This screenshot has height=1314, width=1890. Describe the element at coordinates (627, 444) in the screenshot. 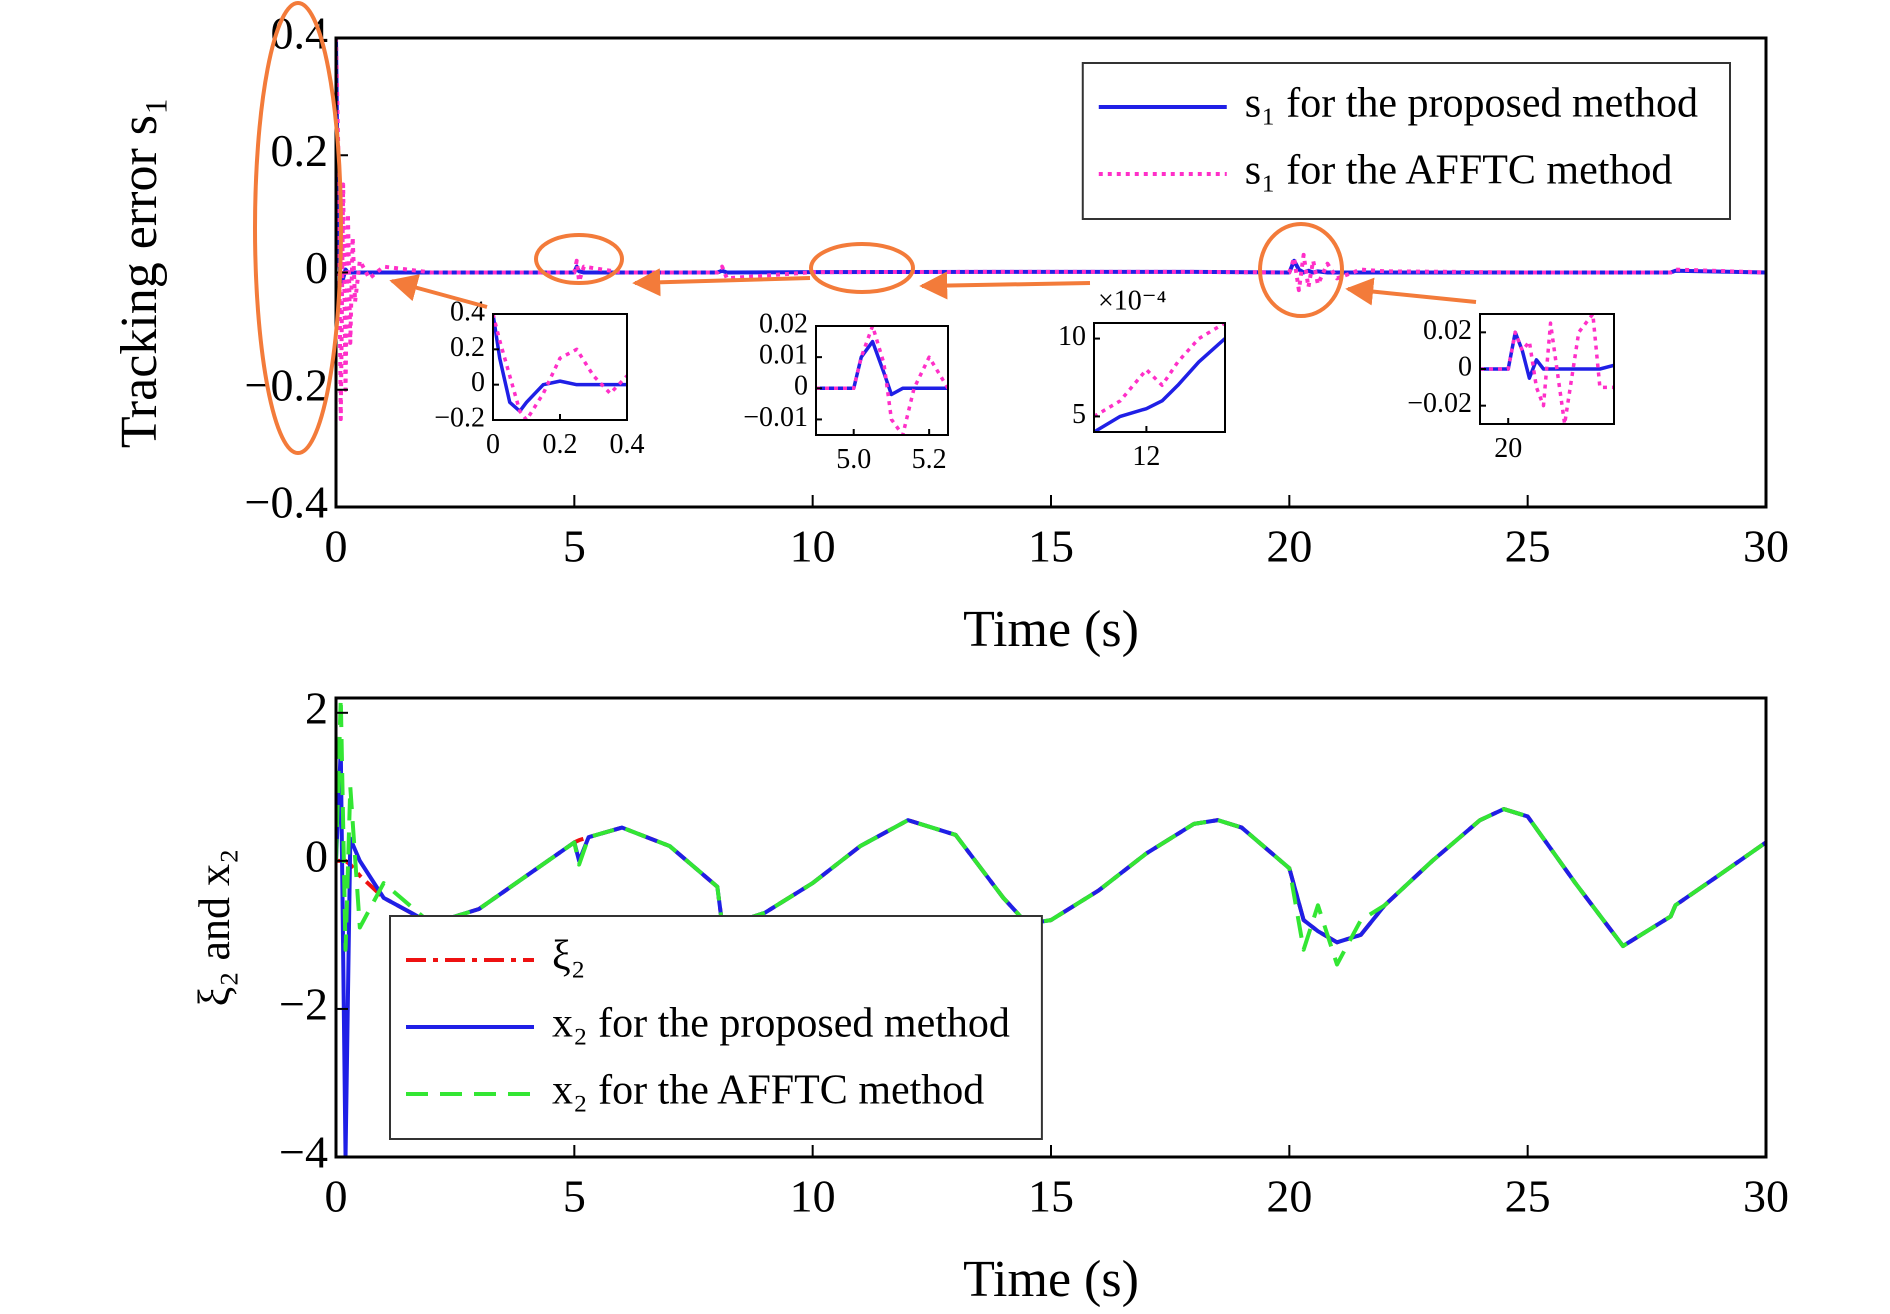

I see `x-tick-label: 0.4` at that location.